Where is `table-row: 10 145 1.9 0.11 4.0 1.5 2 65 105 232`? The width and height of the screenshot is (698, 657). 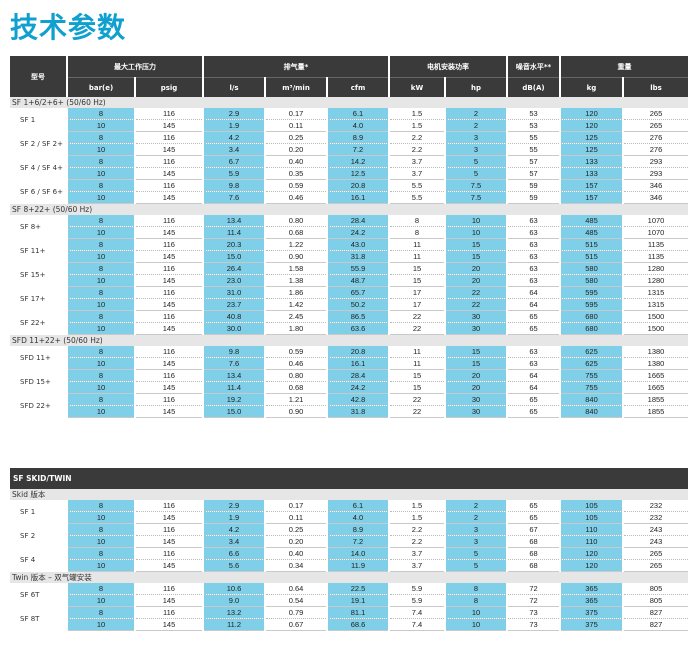 table-row: 10 145 1.9 0.11 4.0 1.5 2 65 105 232 is located at coordinates (349, 517).